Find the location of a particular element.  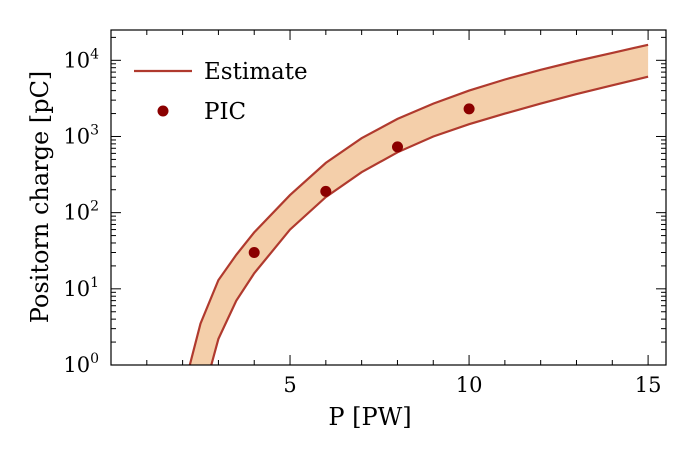

y-tick-label: 10² is located at coordinates (81, 212).